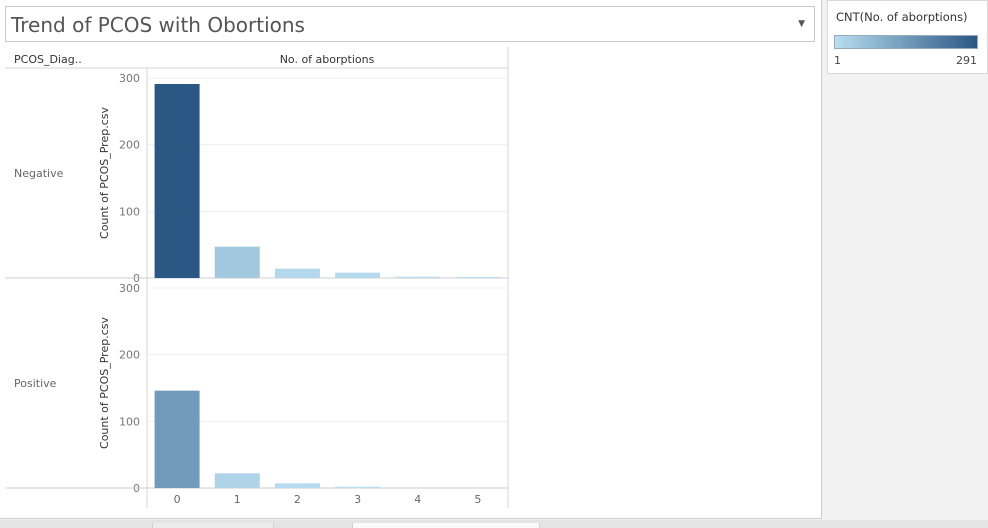 Image resolution: width=988 pixels, height=528 pixels. What do you see at coordinates (327, 59) in the screenshot?
I see `column-header: No. of aborptions` at bounding box center [327, 59].